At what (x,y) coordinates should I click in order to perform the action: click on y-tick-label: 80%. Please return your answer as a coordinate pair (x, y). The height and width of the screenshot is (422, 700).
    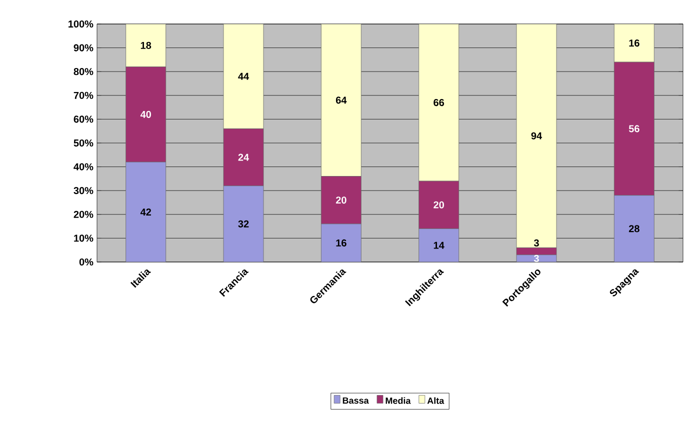
    Looking at the image, I should click on (84, 72).